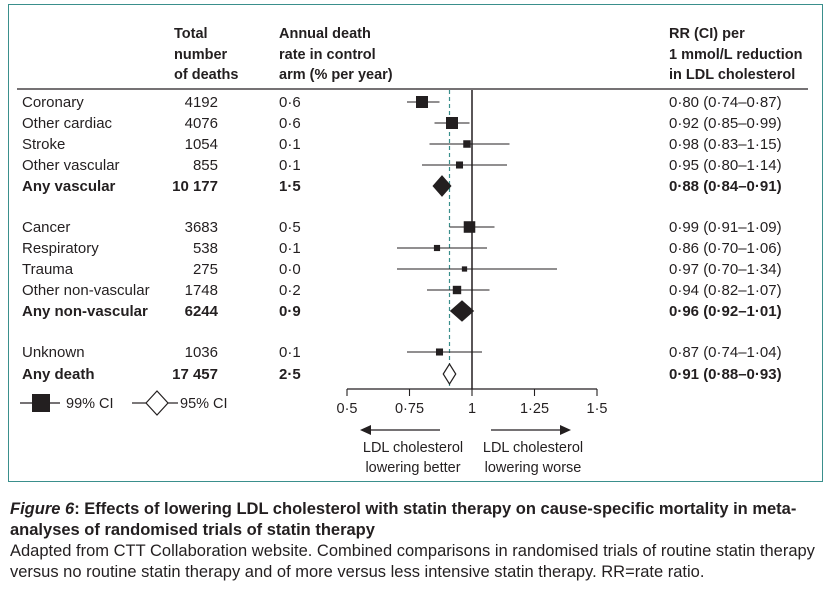 This screenshot has height=609, width=833. Describe the element at coordinates (725, 374) in the screenshot. I see `row-rr: 0·91 (0·88–0·93)` at that location.